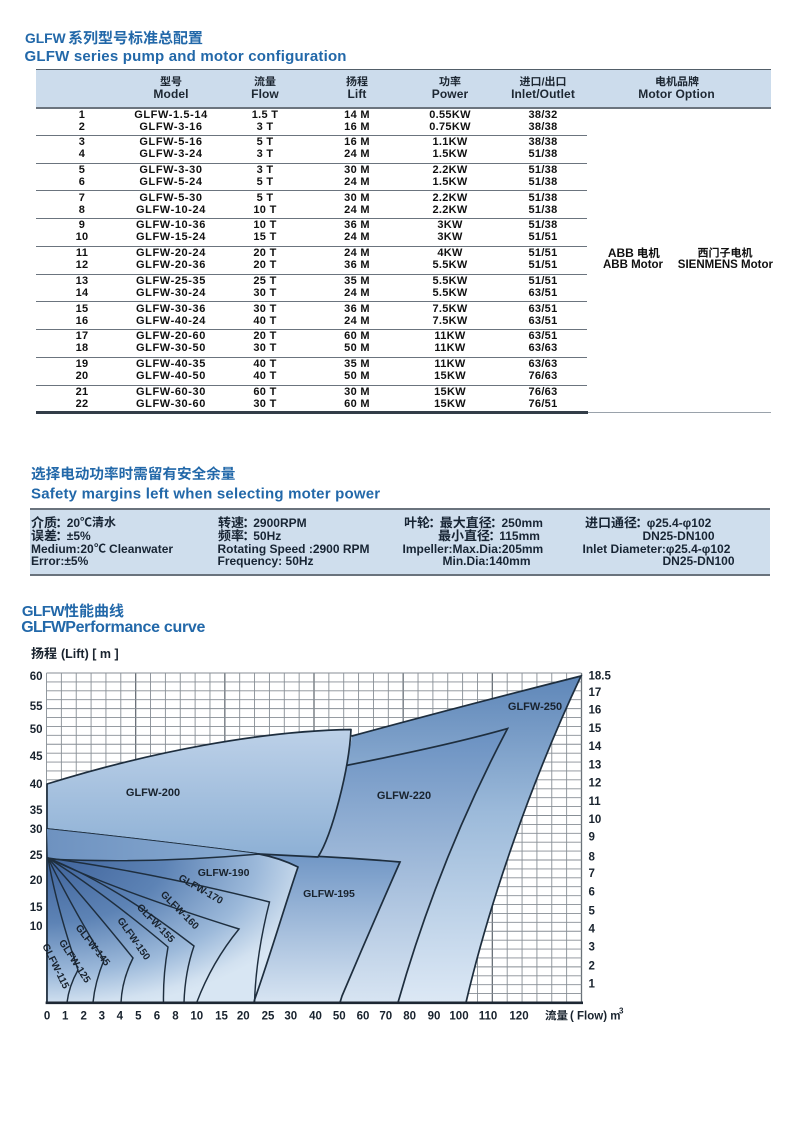  What do you see at coordinates (36, 811) in the screenshot?
I see `svg-text: 35` at bounding box center [36, 811].